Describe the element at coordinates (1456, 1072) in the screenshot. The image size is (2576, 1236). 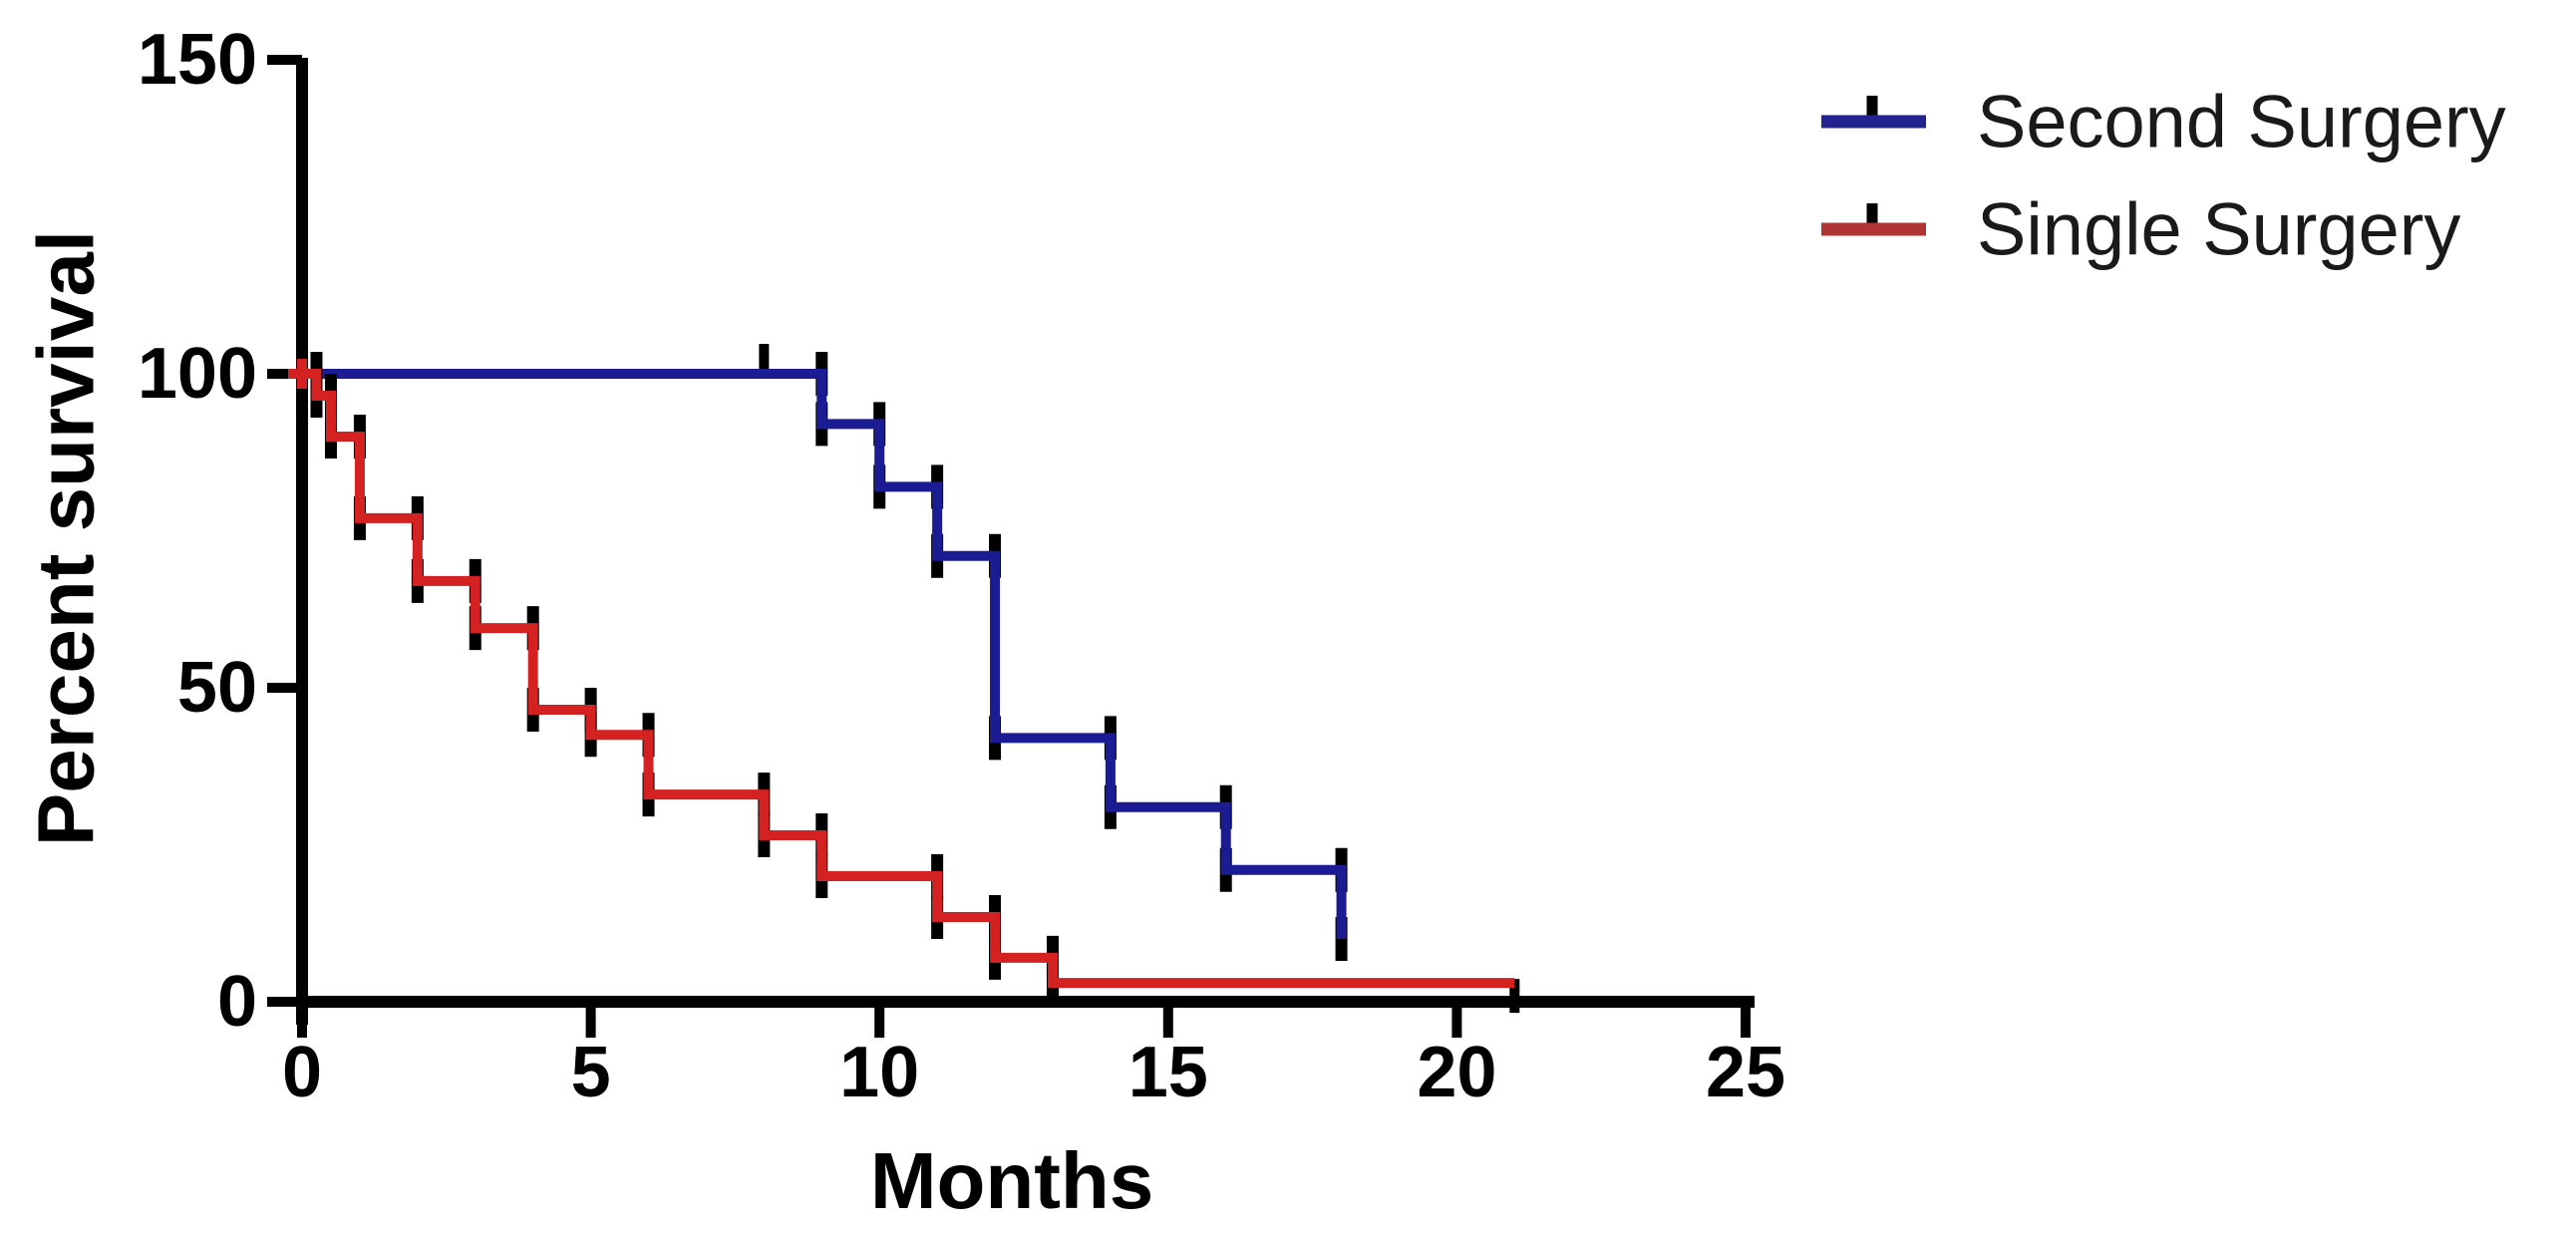
I see `x-tick-label: 20` at that location.